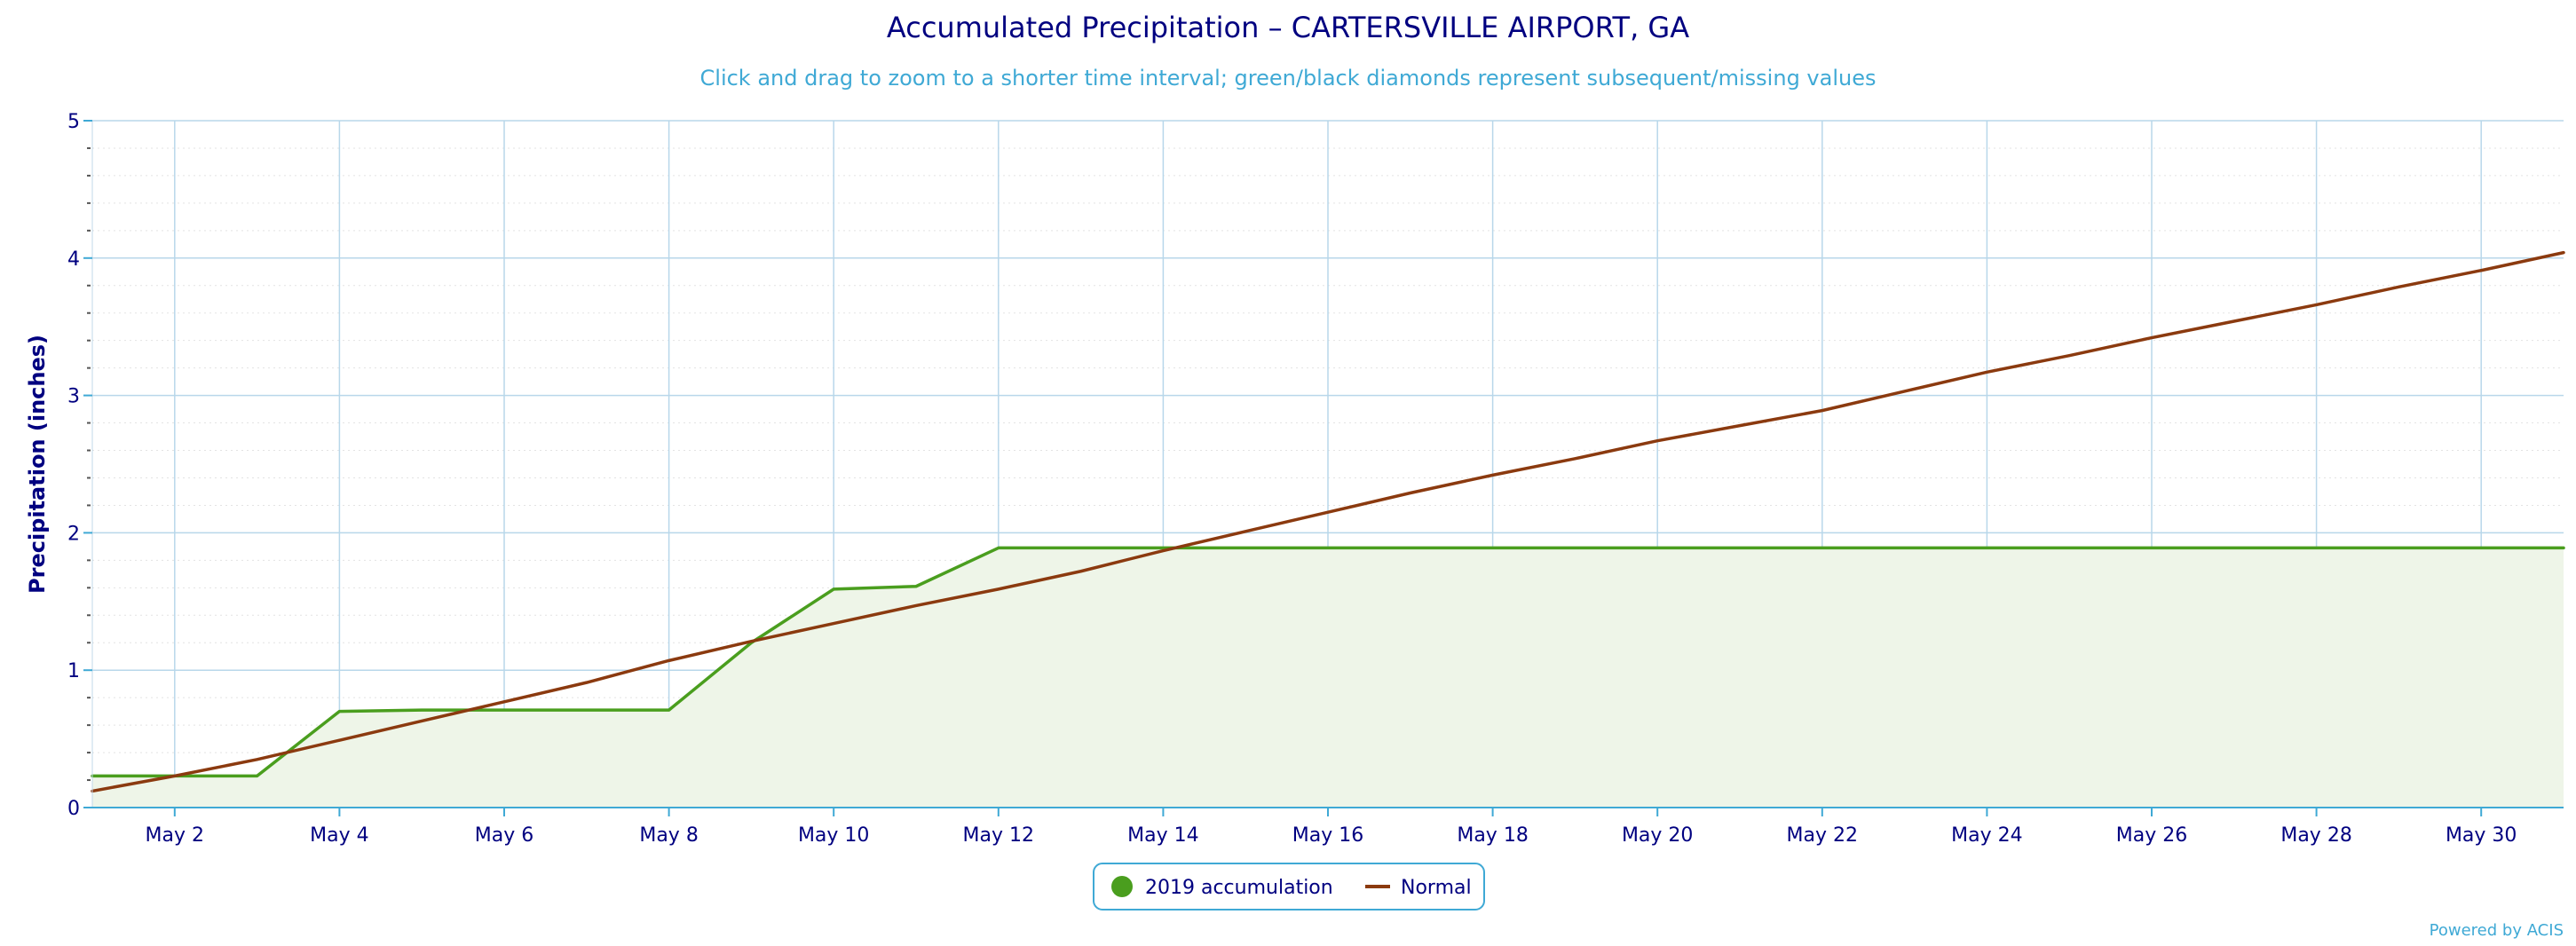 The width and height of the screenshot is (2576, 946). Describe the element at coordinates (37, 464) in the screenshot. I see `y-axis-title: Precipitation (inches)` at that location.